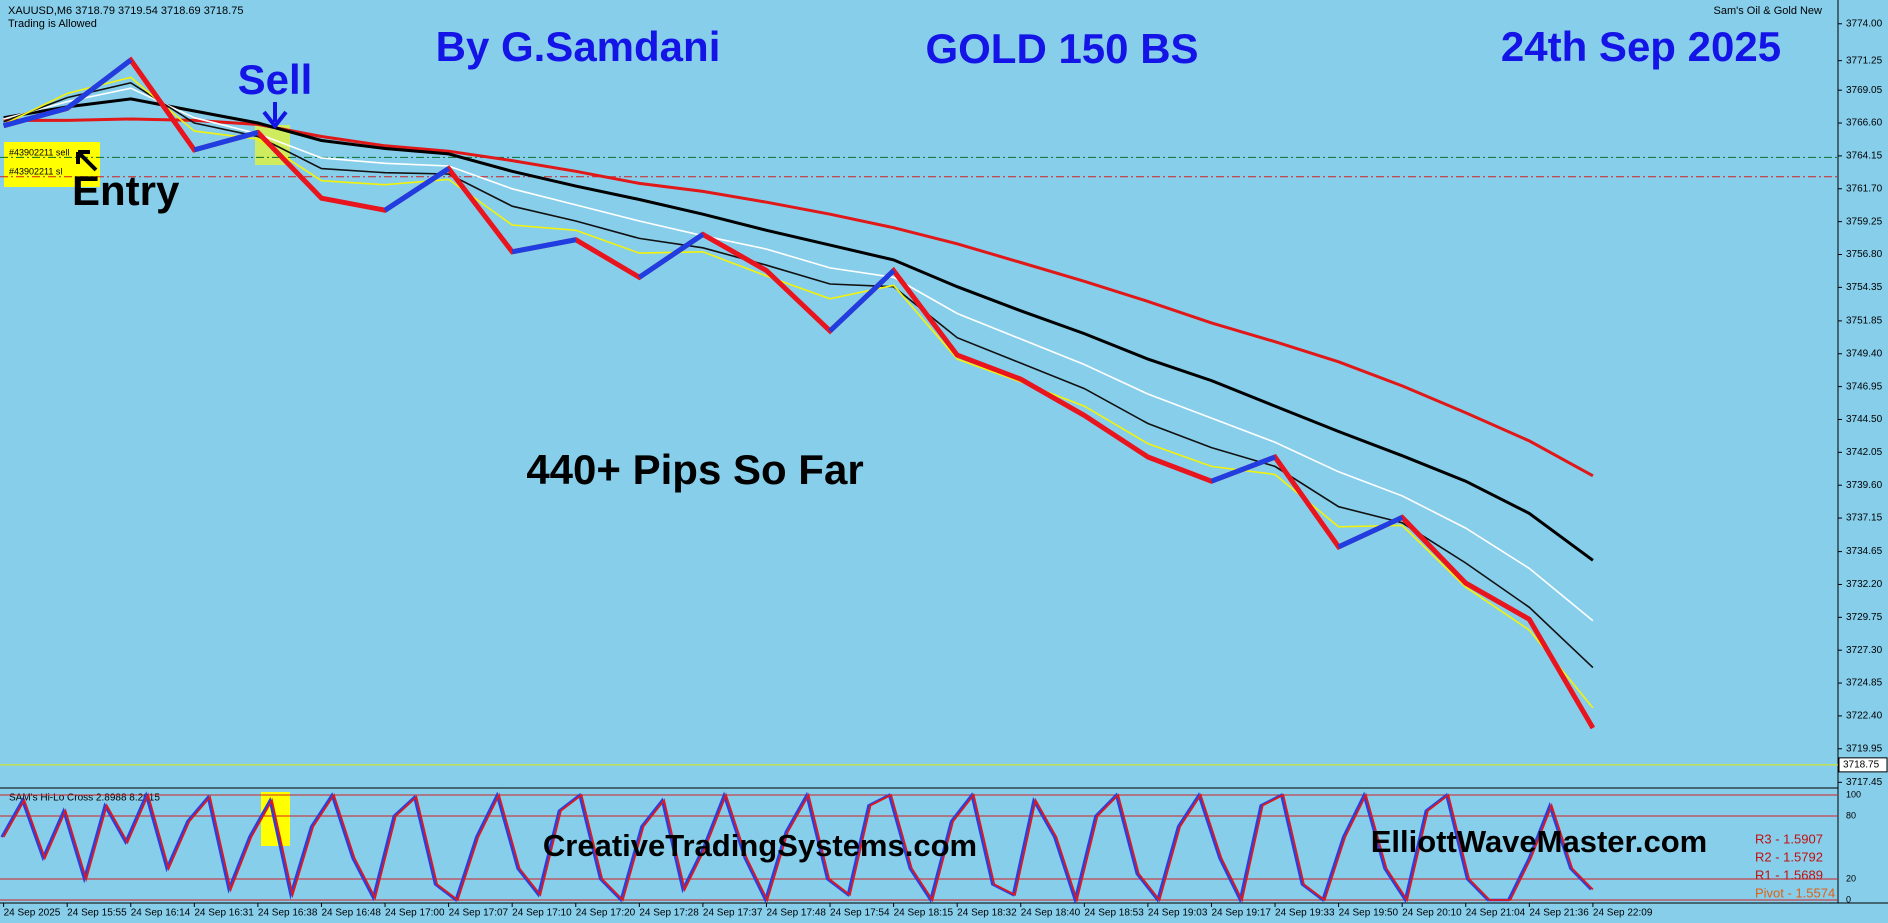 The height and width of the screenshot is (923, 1888). I want to click on indicator-title: Sam's Oil & Gold New, so click(1768, 11).